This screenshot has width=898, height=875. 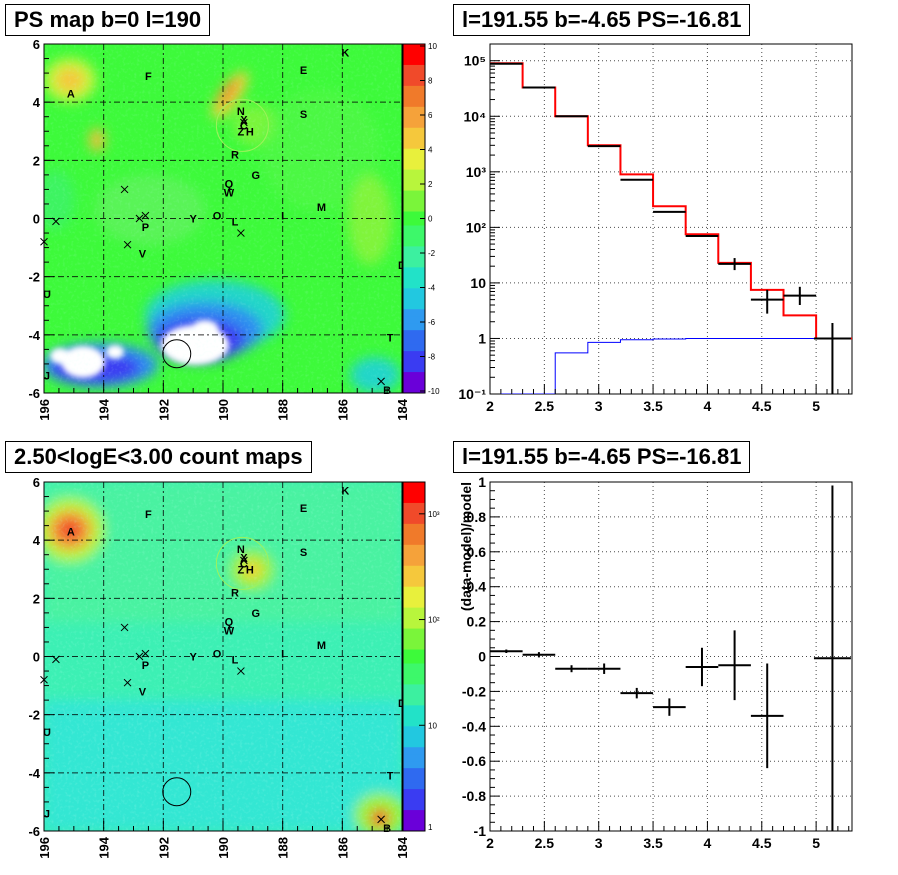 I want to click on spectrum-title: l=191.55 b=-4.65 PS=-16.81, so click(x=602, y=20).